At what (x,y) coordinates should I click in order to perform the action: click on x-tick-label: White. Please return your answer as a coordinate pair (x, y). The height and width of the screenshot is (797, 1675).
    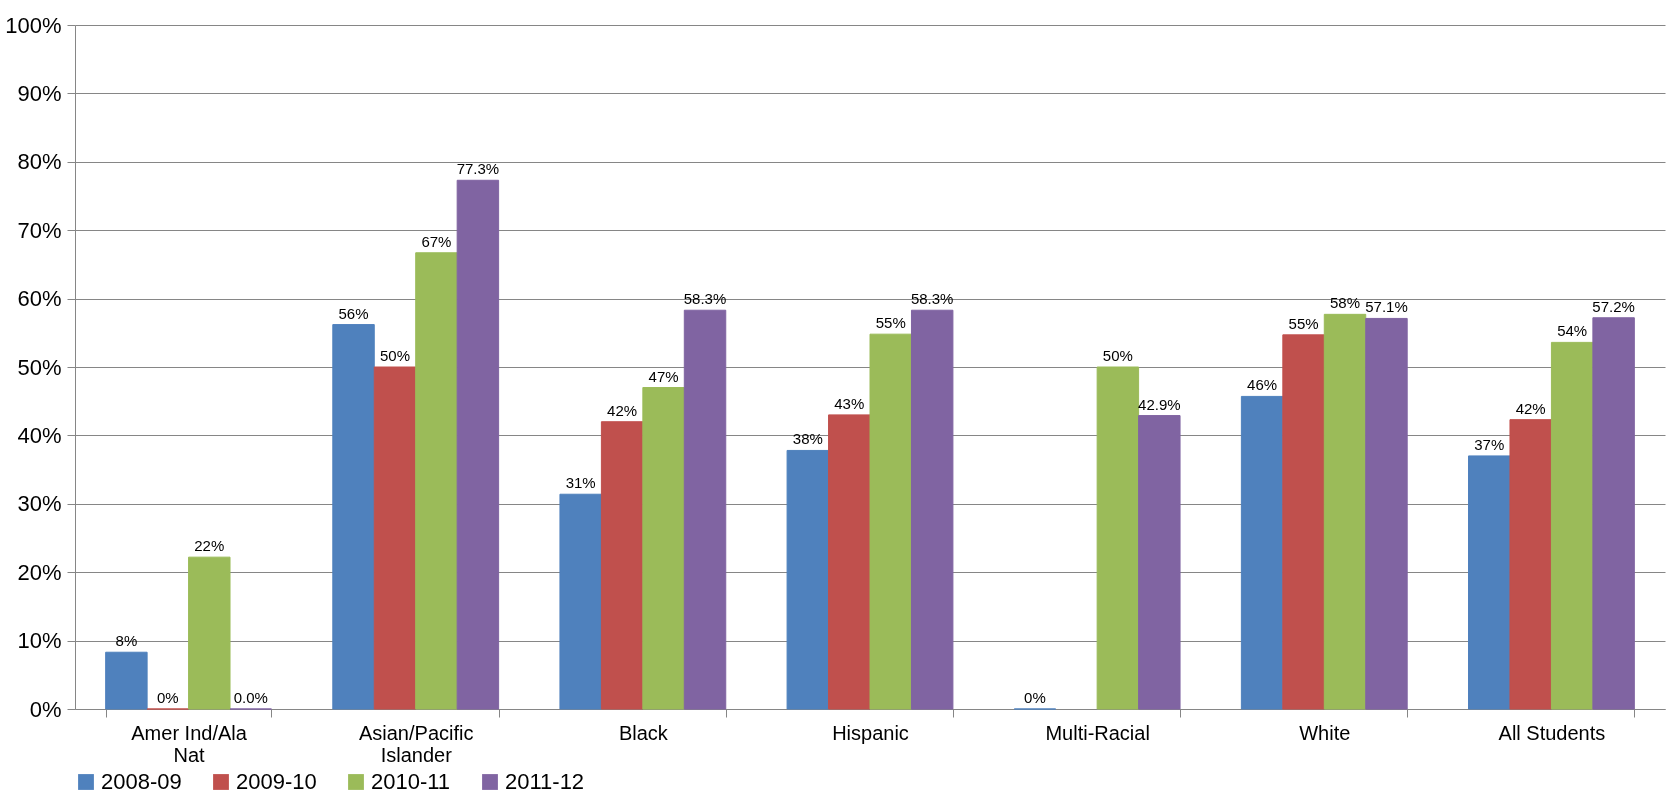
    Looking at the image, I should click on (1325, 732).